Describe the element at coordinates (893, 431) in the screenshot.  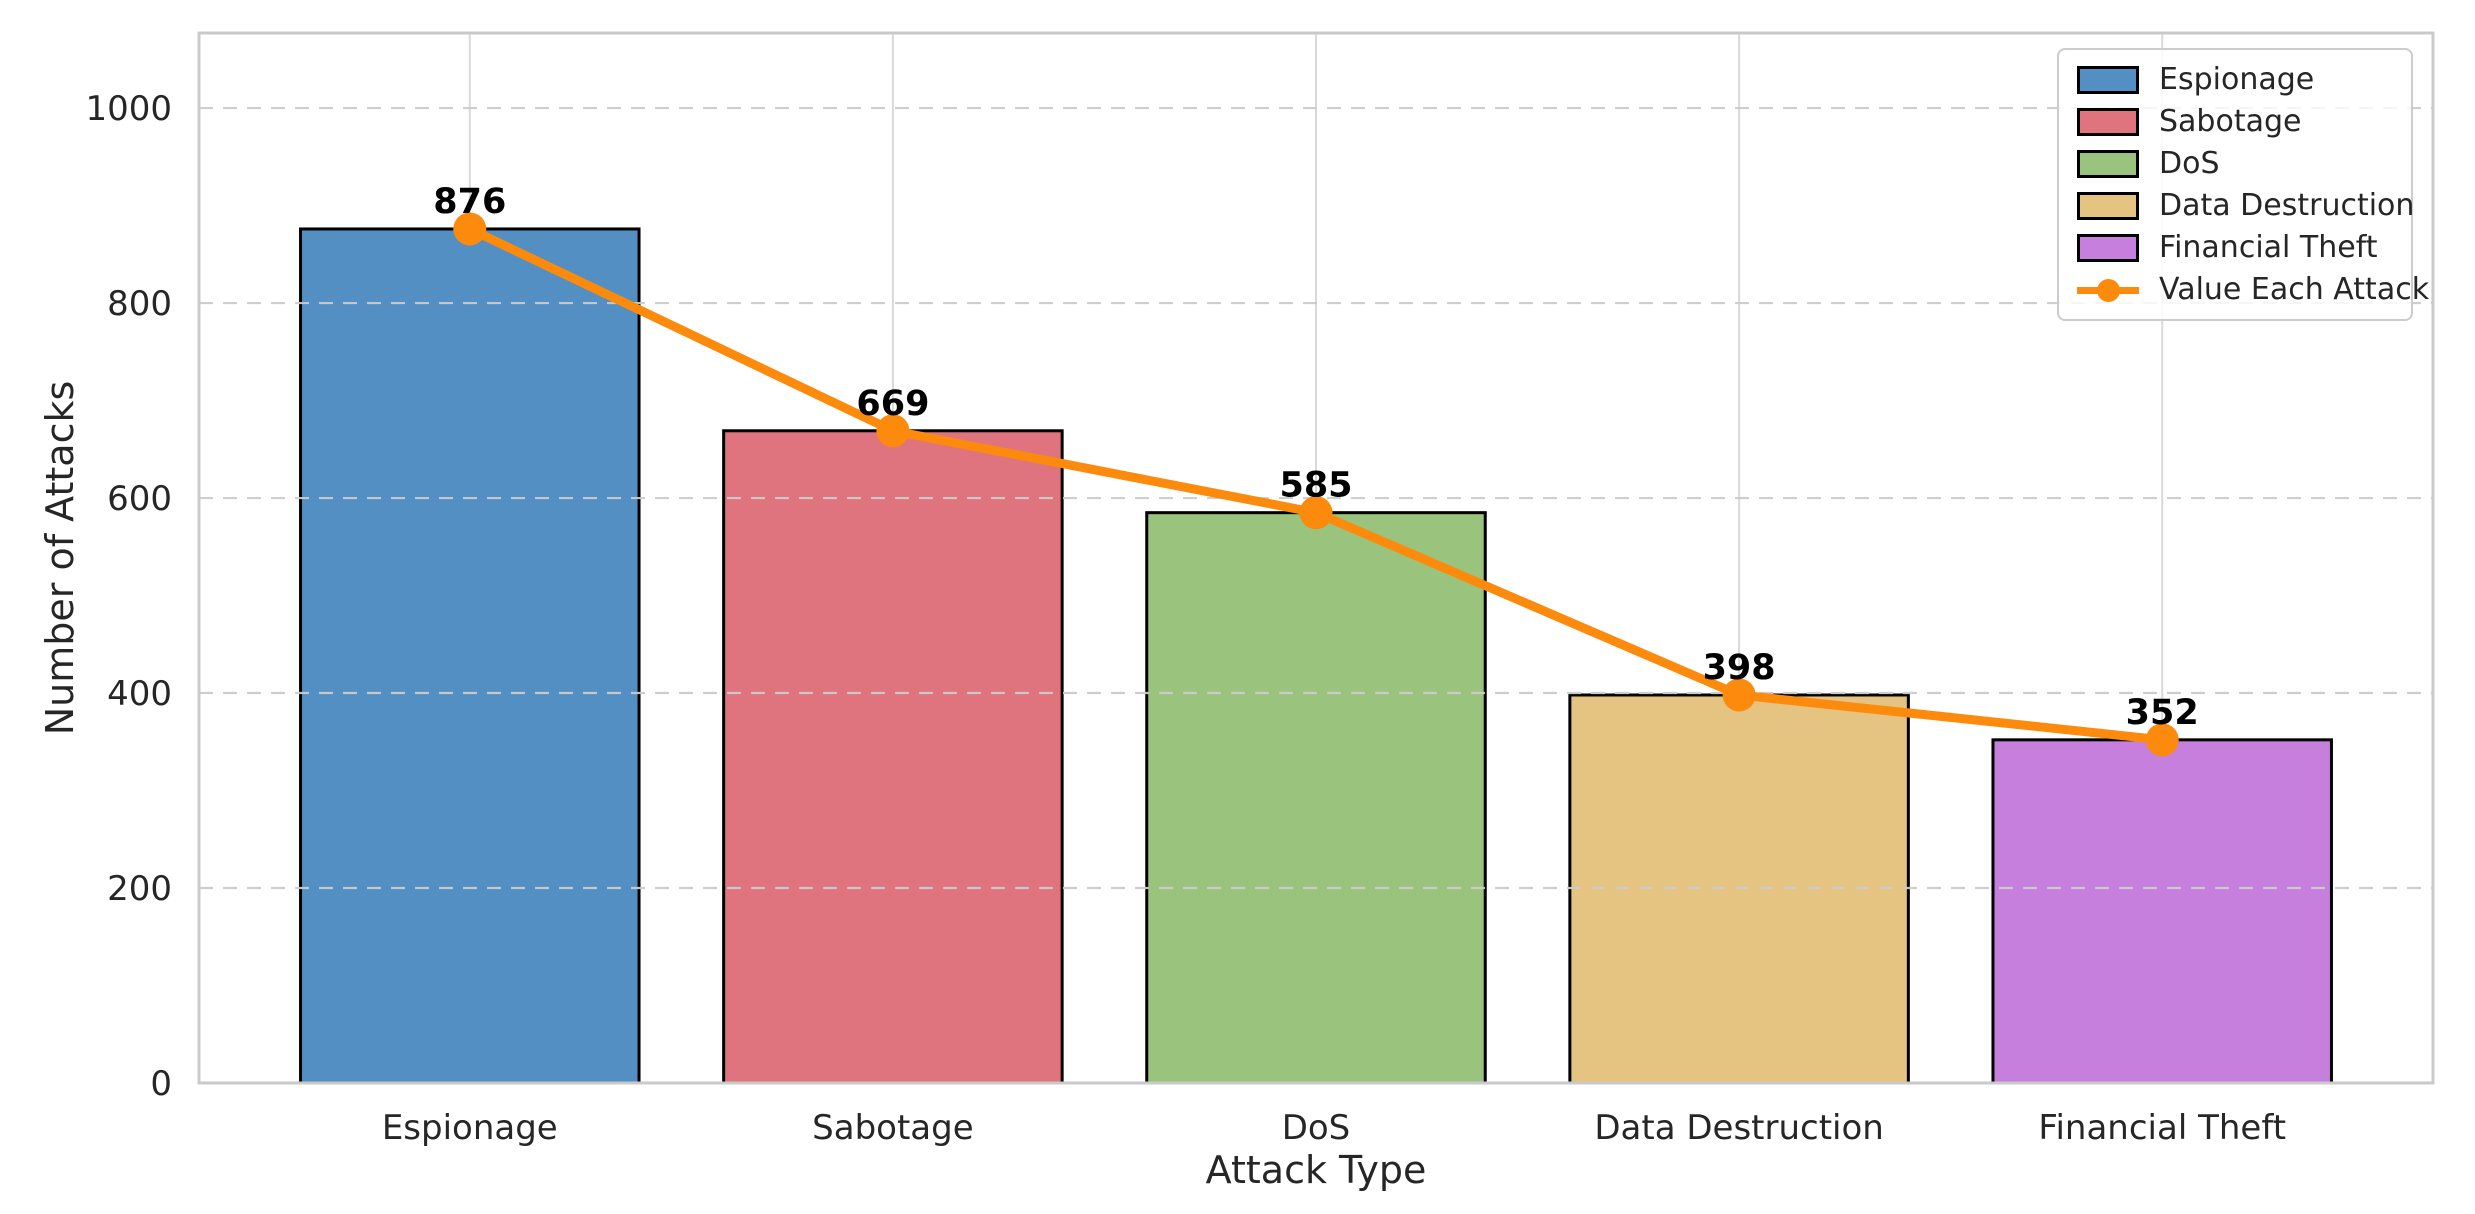
I see `value-marker-sabotage` at that location.